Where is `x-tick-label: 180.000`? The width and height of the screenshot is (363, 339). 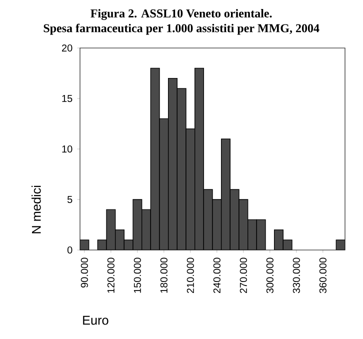 x-tick-label: 180.000 is located at coordinates (164, 275).